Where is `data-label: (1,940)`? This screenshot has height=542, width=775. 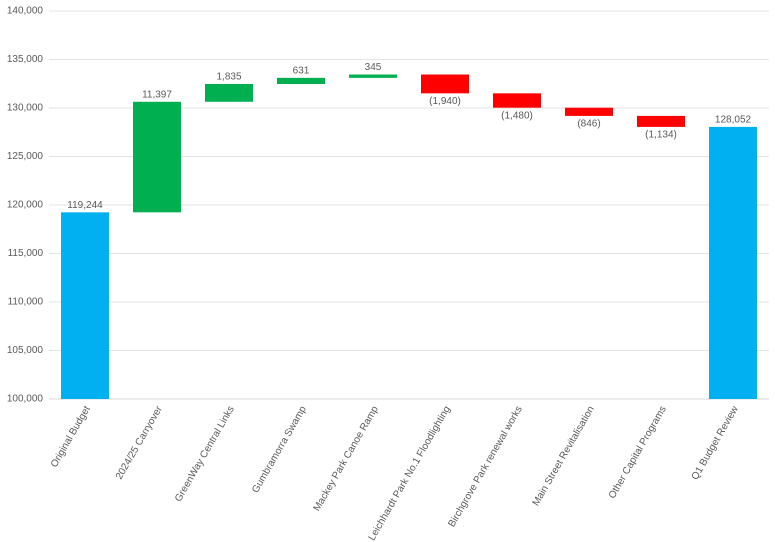 data-label: (1,940) is located at coordinates (445, 101).